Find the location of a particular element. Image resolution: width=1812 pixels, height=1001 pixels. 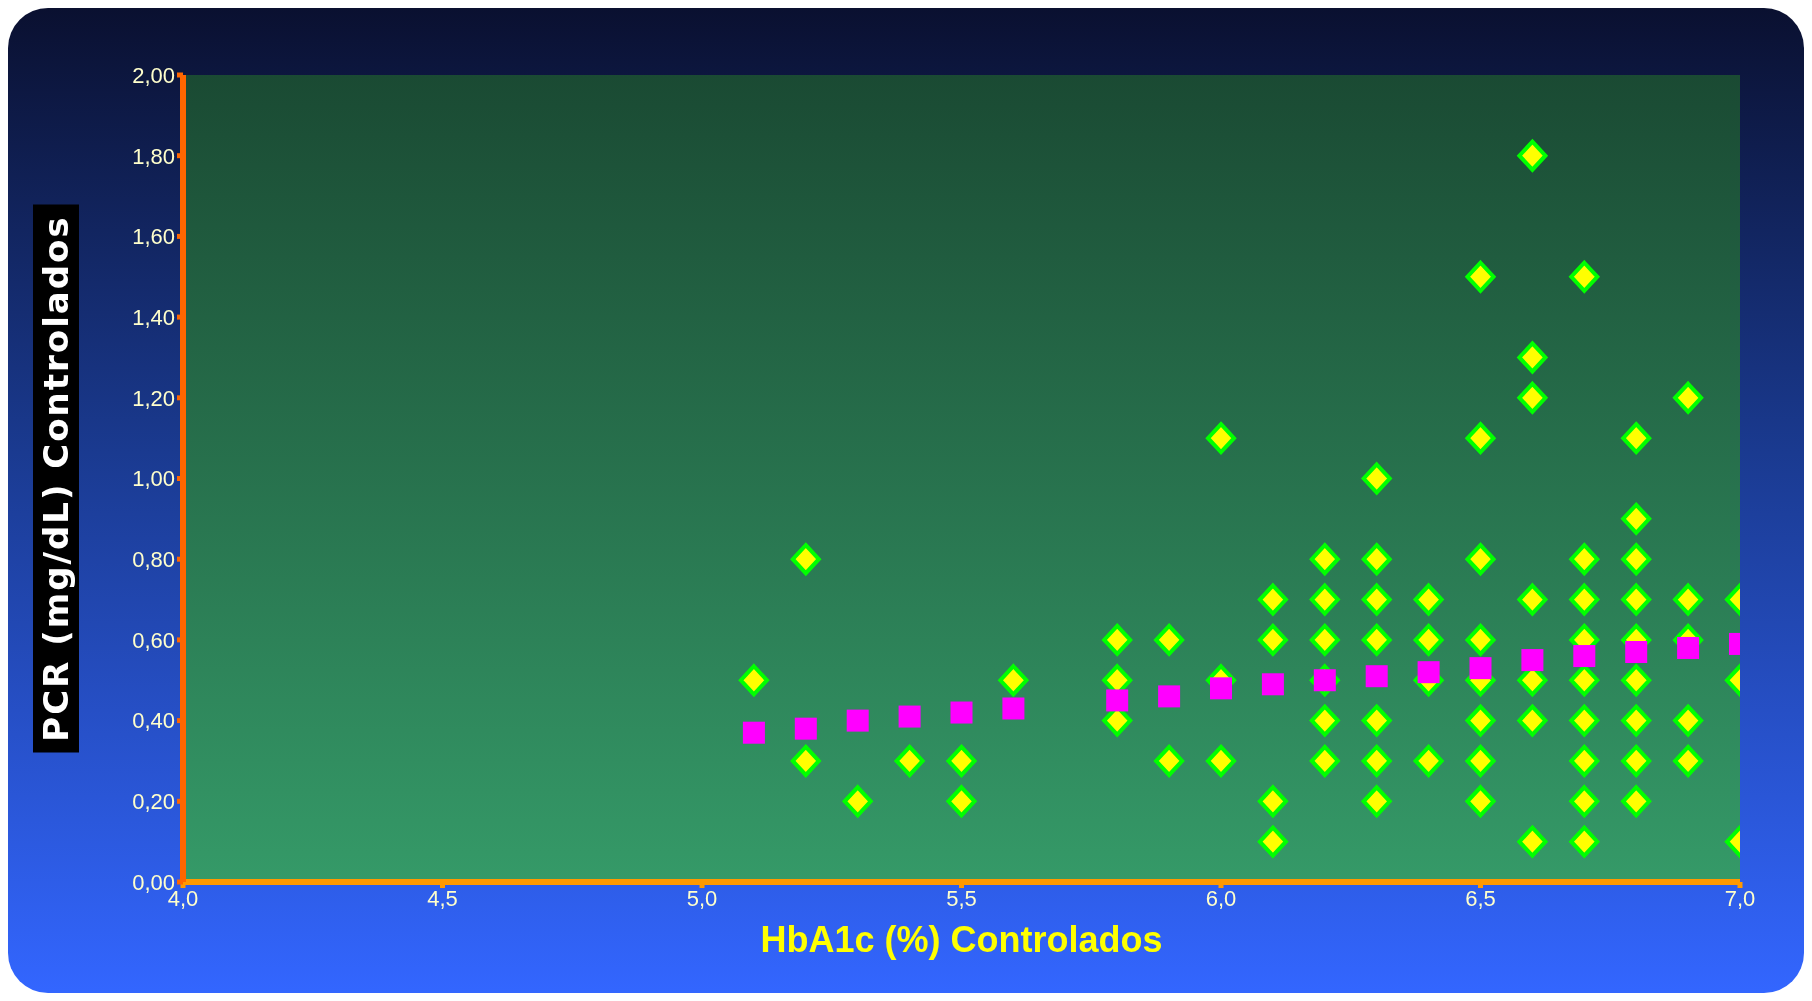

x-tick-label: 5,5 is located at coordinates (961, 898).